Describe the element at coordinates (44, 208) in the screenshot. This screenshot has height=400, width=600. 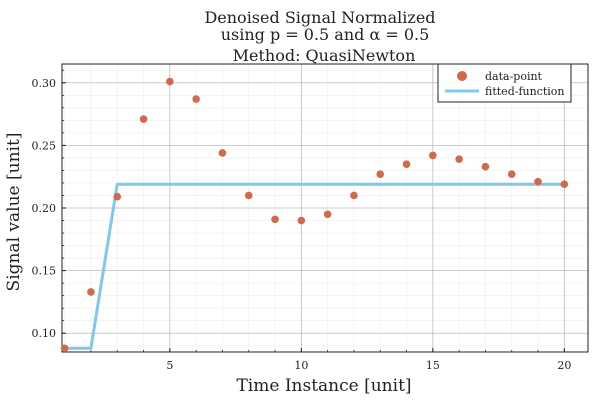
I see `y-tick-label: 0.20` at that location.